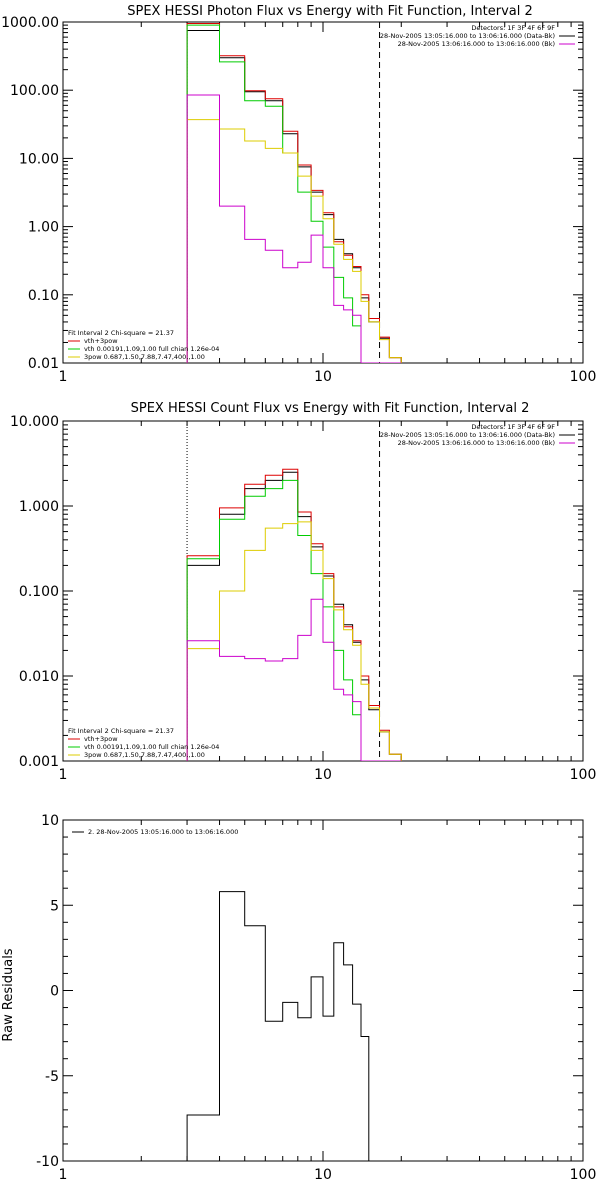 Image resolution: width=600 pixels, height=1204 pixels. I want to click on y-tick-label: 0.100, so click(39, 592).